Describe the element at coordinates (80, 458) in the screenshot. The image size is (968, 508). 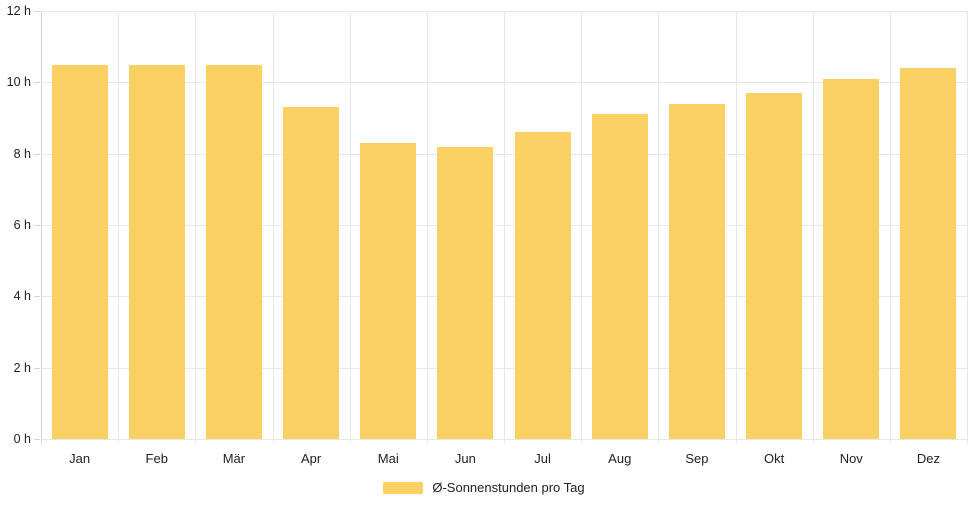
I see `x-axis-label-jan: Jan` at that location.